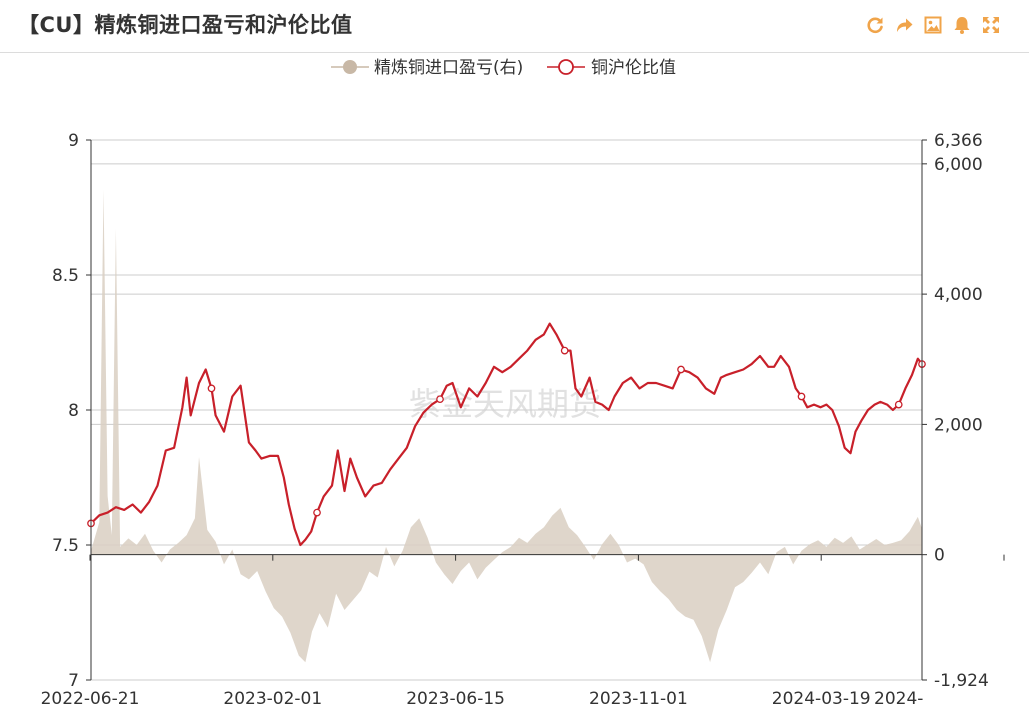 This screenshot has width=1029, height=715. What do you see at coordinates (73, 141) in the screenshot?
I see `left-tick-label: 9` at bounding box center [73, 141].